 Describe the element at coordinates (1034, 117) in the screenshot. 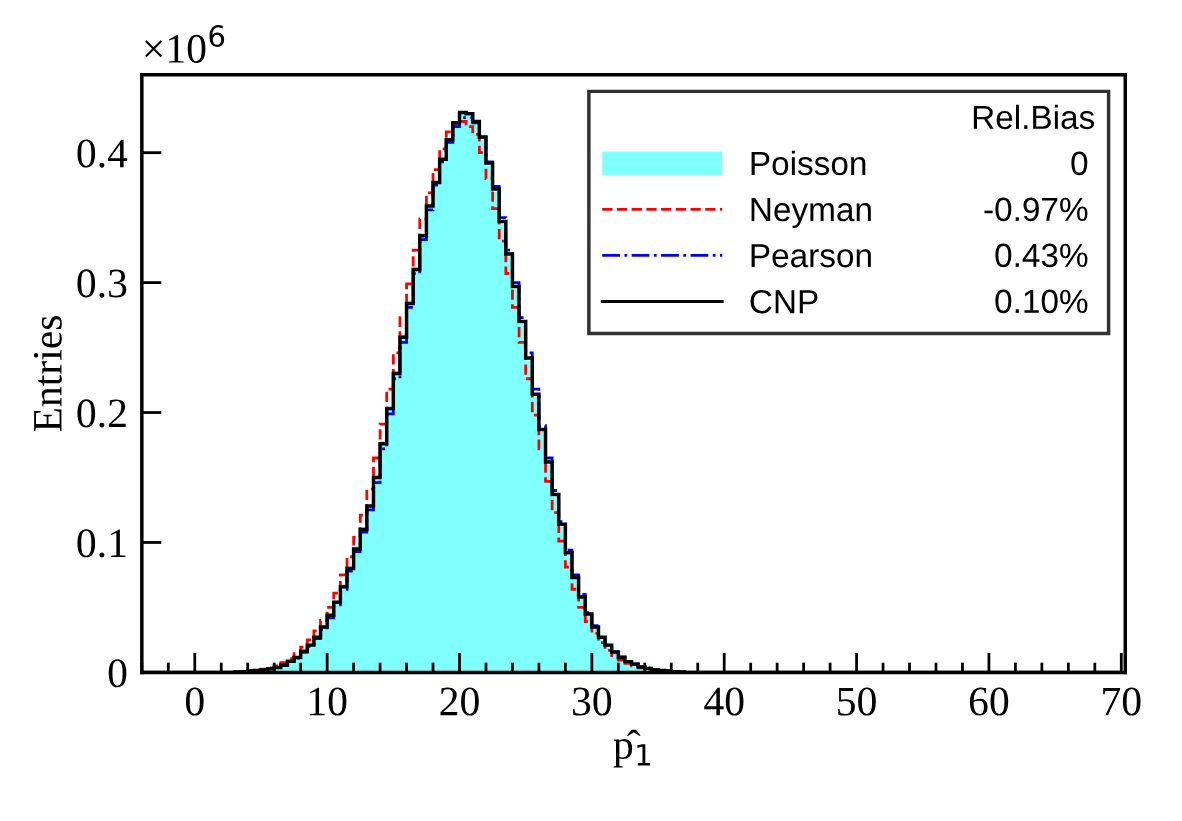

I see `legend-title: Rel.Bias` at that location.